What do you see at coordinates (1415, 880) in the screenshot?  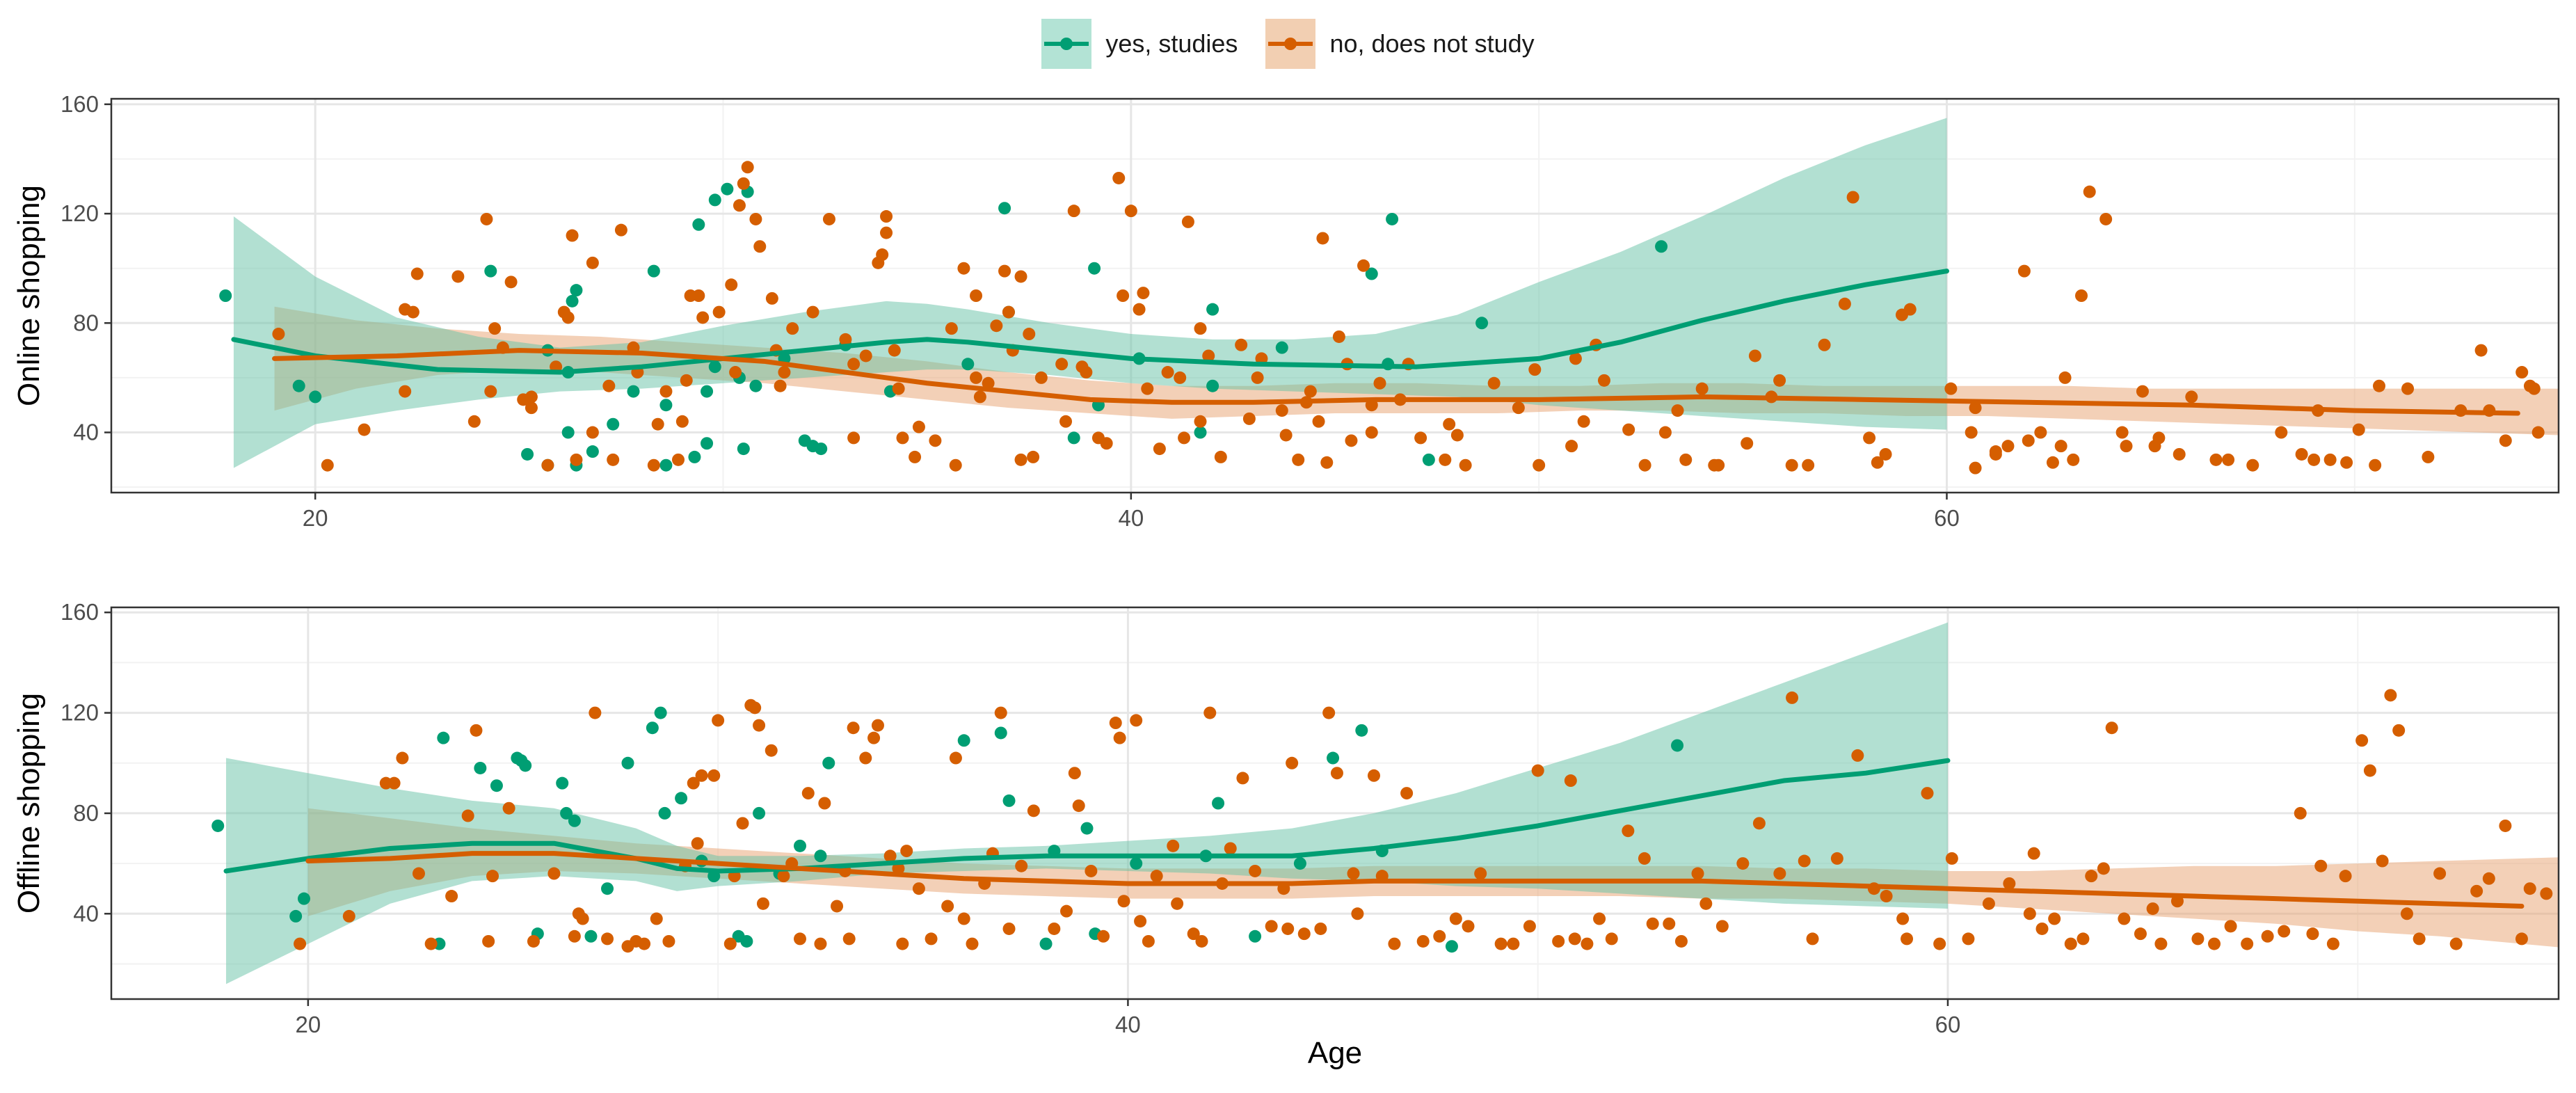 I see `smooth-line-nostudy` at bounding box center [1415, 880].